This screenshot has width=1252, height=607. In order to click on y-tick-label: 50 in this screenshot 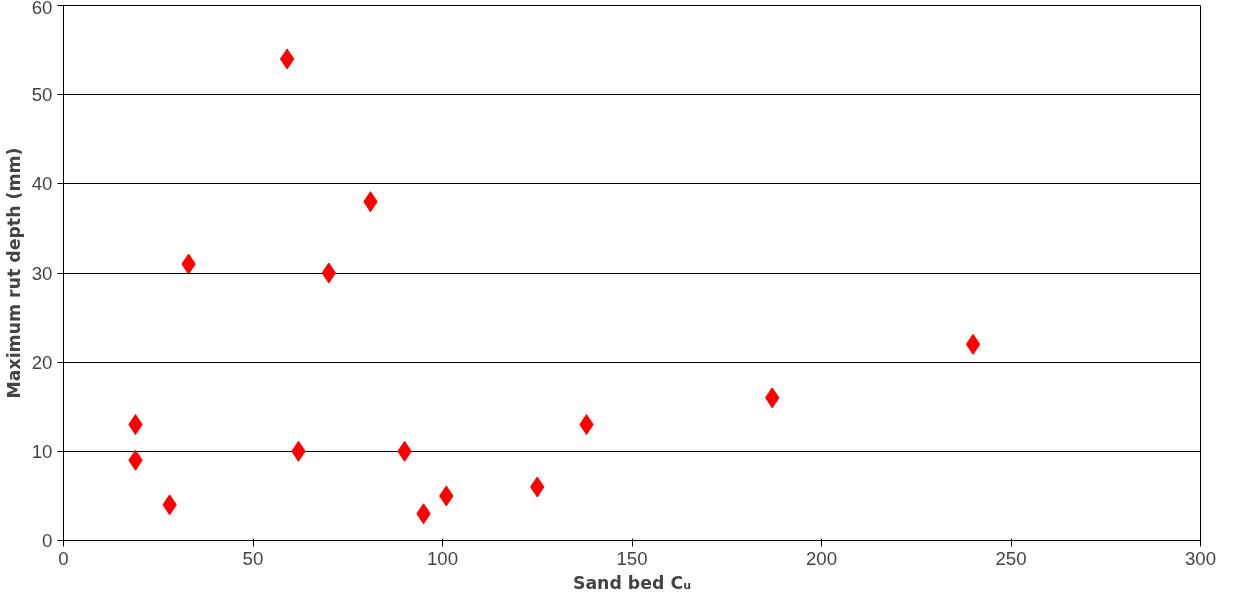, I will do `click(42, 95)`.